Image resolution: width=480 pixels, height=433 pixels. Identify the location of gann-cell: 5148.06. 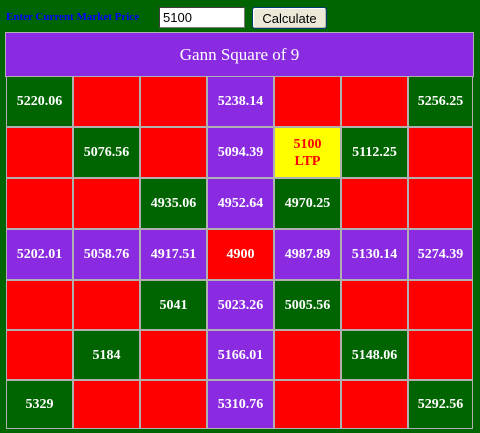
(374, 355).